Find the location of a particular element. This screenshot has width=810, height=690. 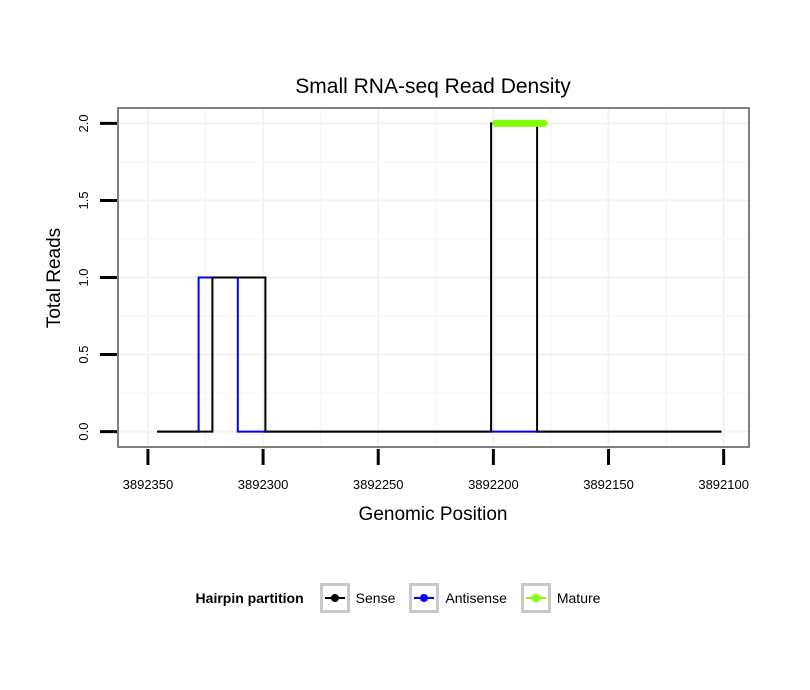

legend-dot-antisense is located at coordinates (424, 598).